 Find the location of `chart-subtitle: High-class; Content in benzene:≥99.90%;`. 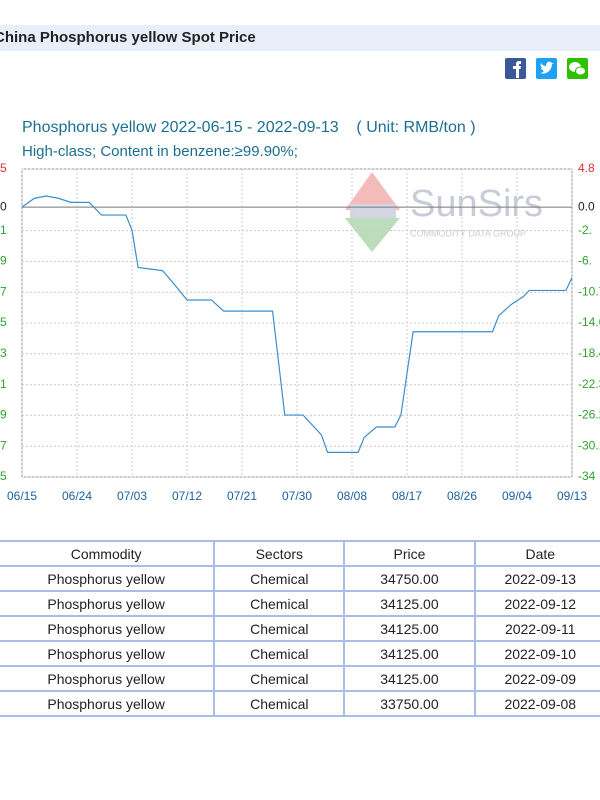

chart-subtitle: High-class; Content in benzene:≥99.90%; is located at coordinates (160, 151).